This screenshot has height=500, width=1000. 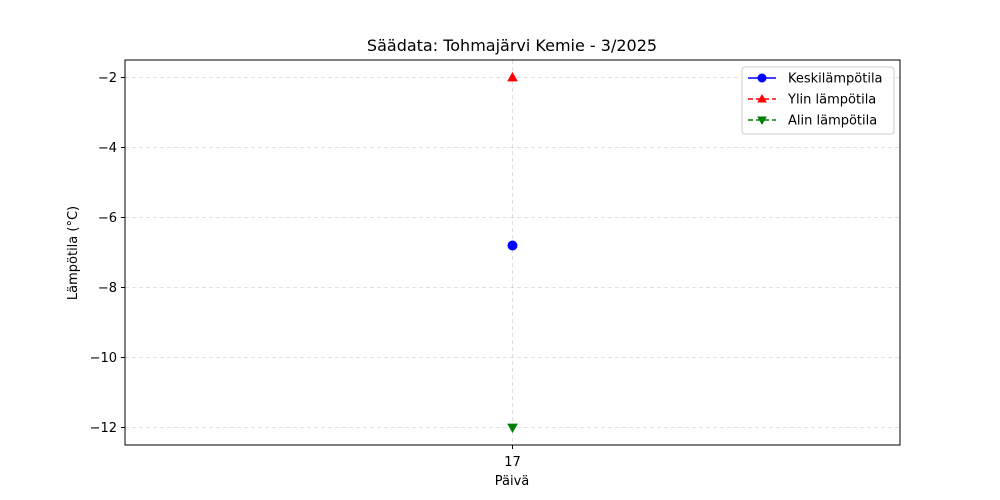 I want to click on y-tick-label: −6, so click(x=107, y=218).